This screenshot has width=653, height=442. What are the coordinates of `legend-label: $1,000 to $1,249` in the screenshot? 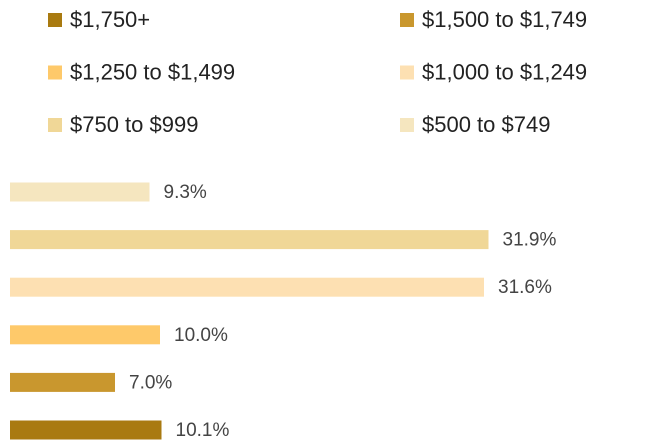 It's located at (504, 71).